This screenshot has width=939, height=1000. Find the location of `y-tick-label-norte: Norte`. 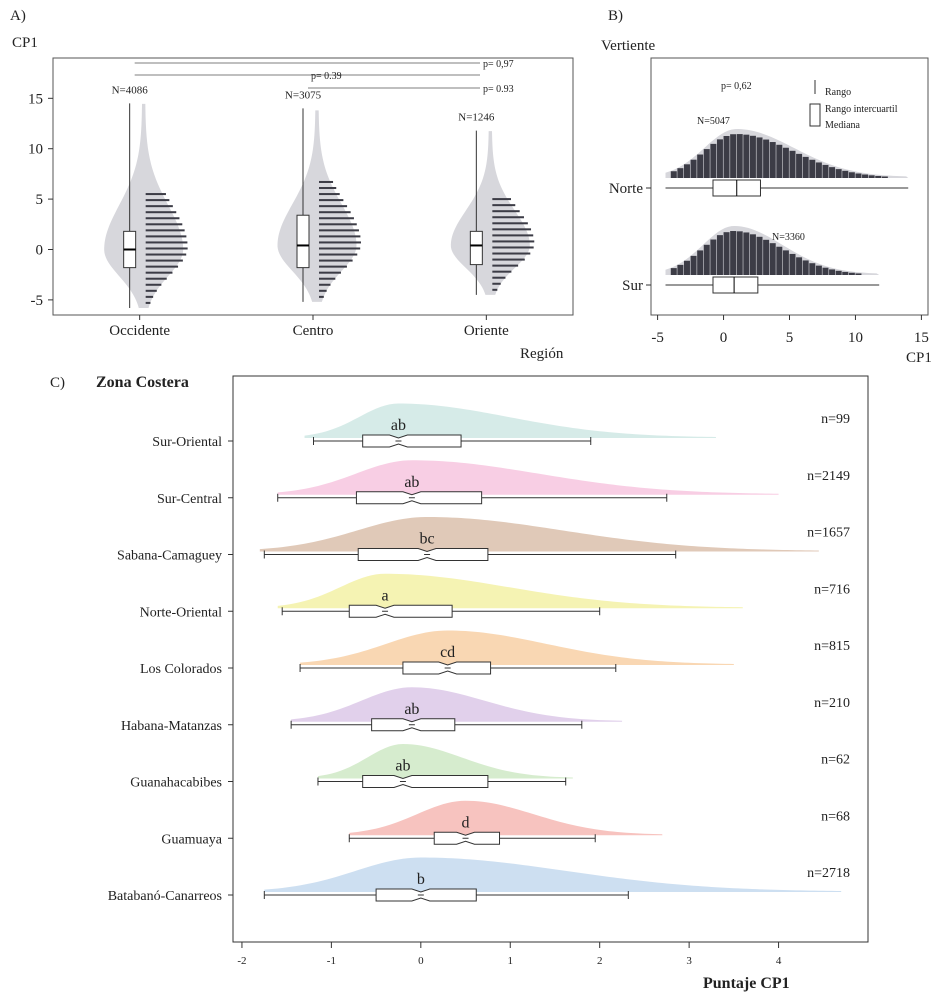

y-tick-label-norte: Norte is located at coordinates (626, 189).